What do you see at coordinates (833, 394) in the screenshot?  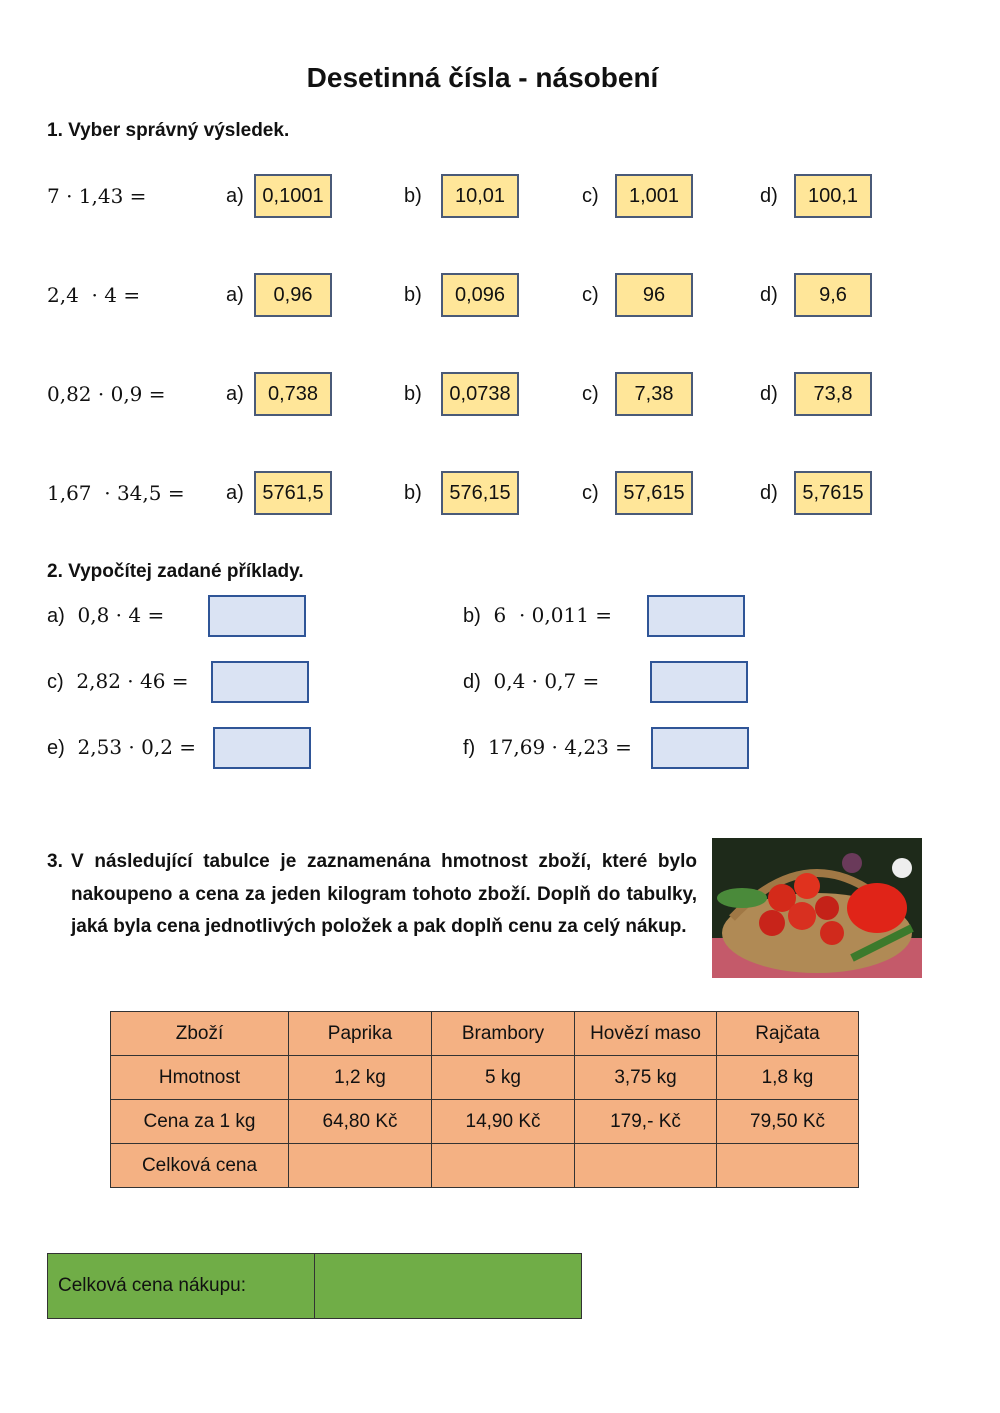 I see `answer-option: 73,8` at bounding box center [833, 394].